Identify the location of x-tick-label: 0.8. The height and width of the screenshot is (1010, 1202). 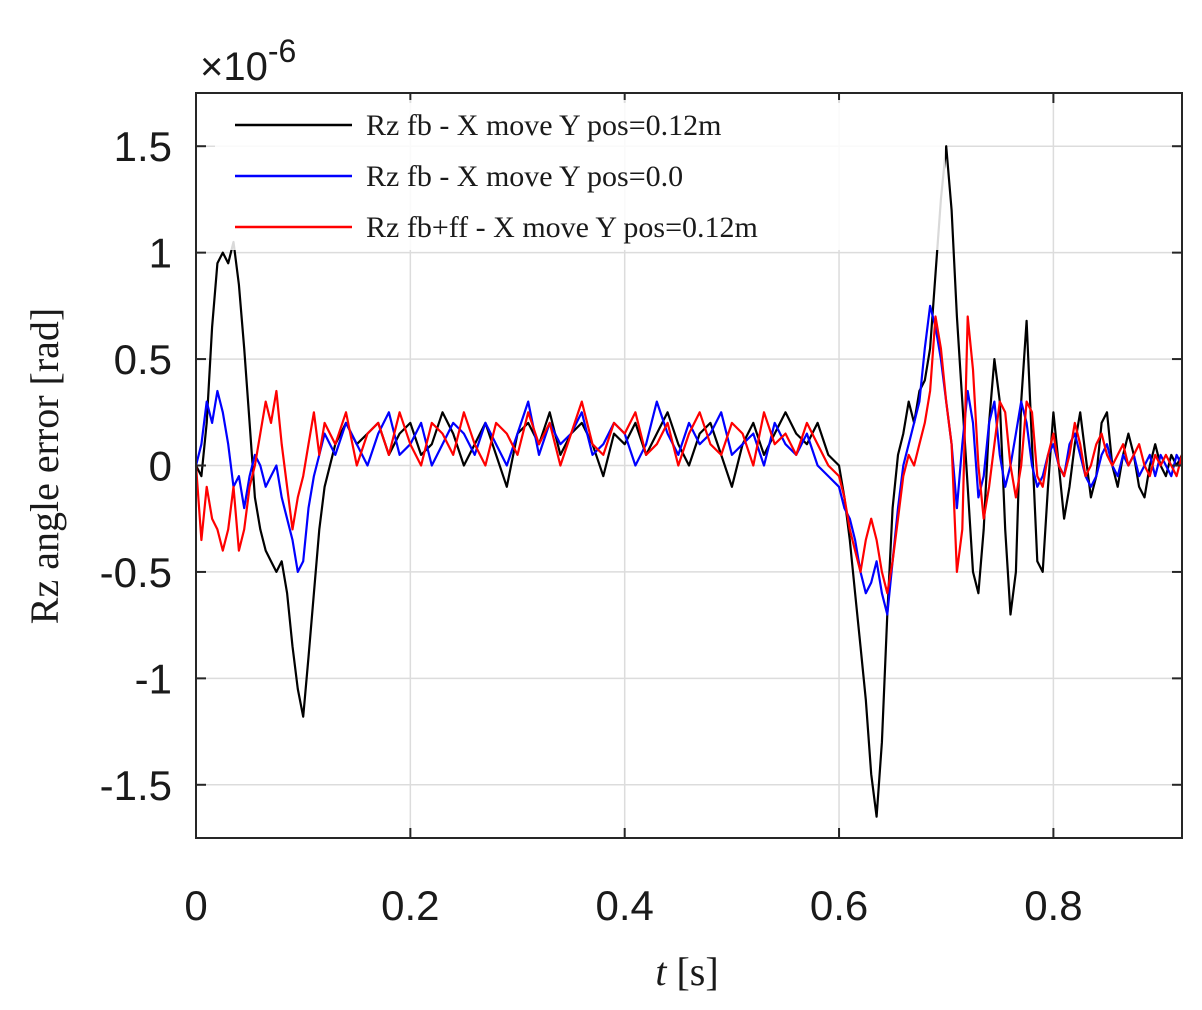
(1053, 905).